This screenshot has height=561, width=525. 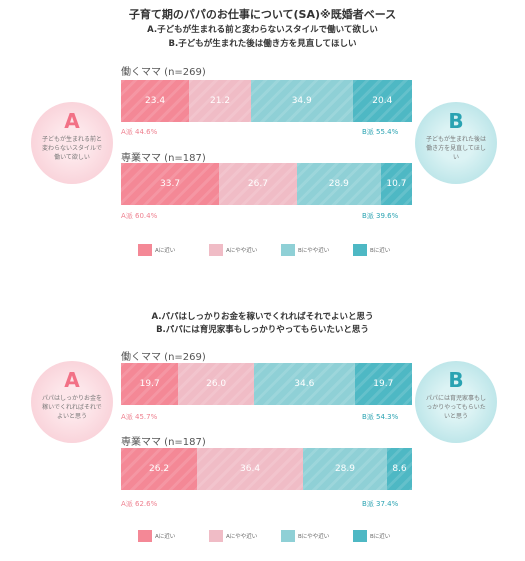 What do you see at coordinates (262, 317) in the screenshot?
I see `chart-2-subtitle-a: A.パパはしっかりお金を稼いでくれればそれでよいと思う` at bounding box center [262, 317].